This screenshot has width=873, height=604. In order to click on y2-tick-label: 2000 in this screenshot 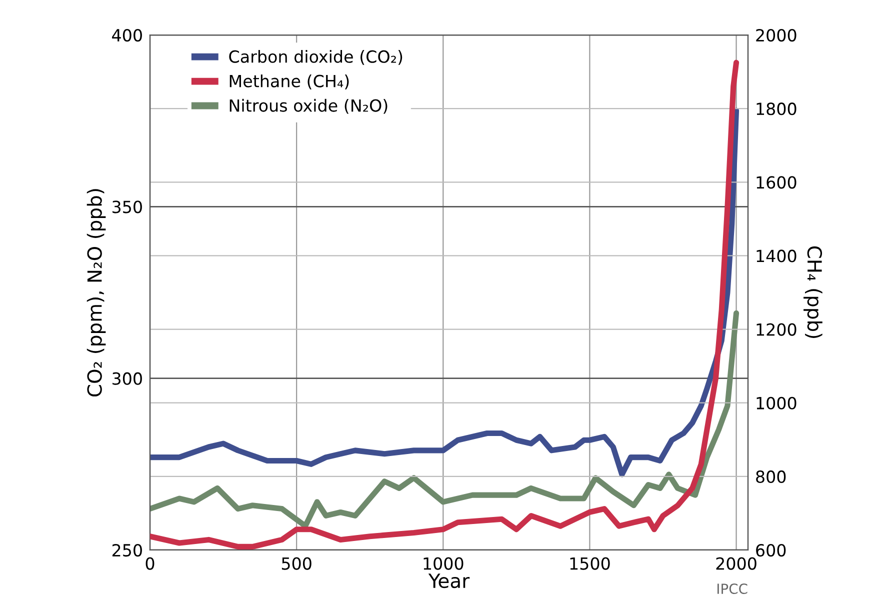, I will do `click(776, 35)`.